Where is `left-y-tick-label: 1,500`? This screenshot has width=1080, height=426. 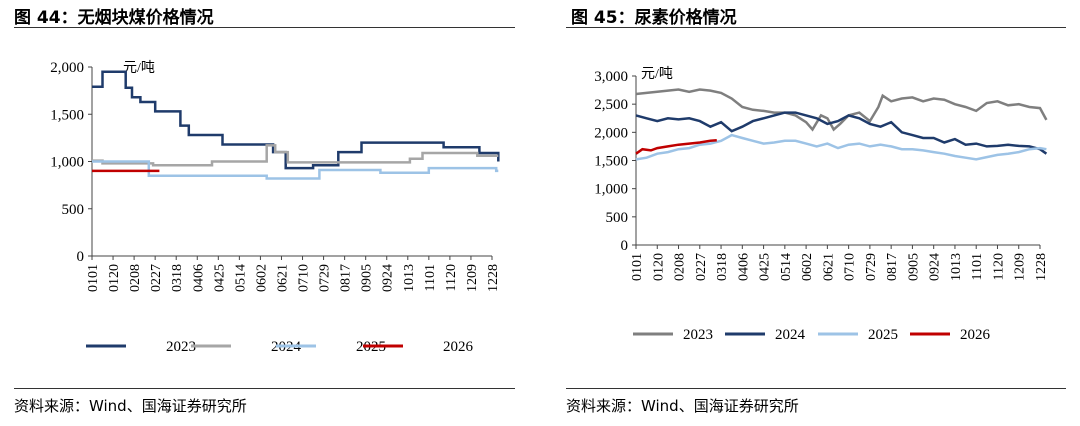
left-y-tick-label: 1,500 is located at coordinates (67, 115).